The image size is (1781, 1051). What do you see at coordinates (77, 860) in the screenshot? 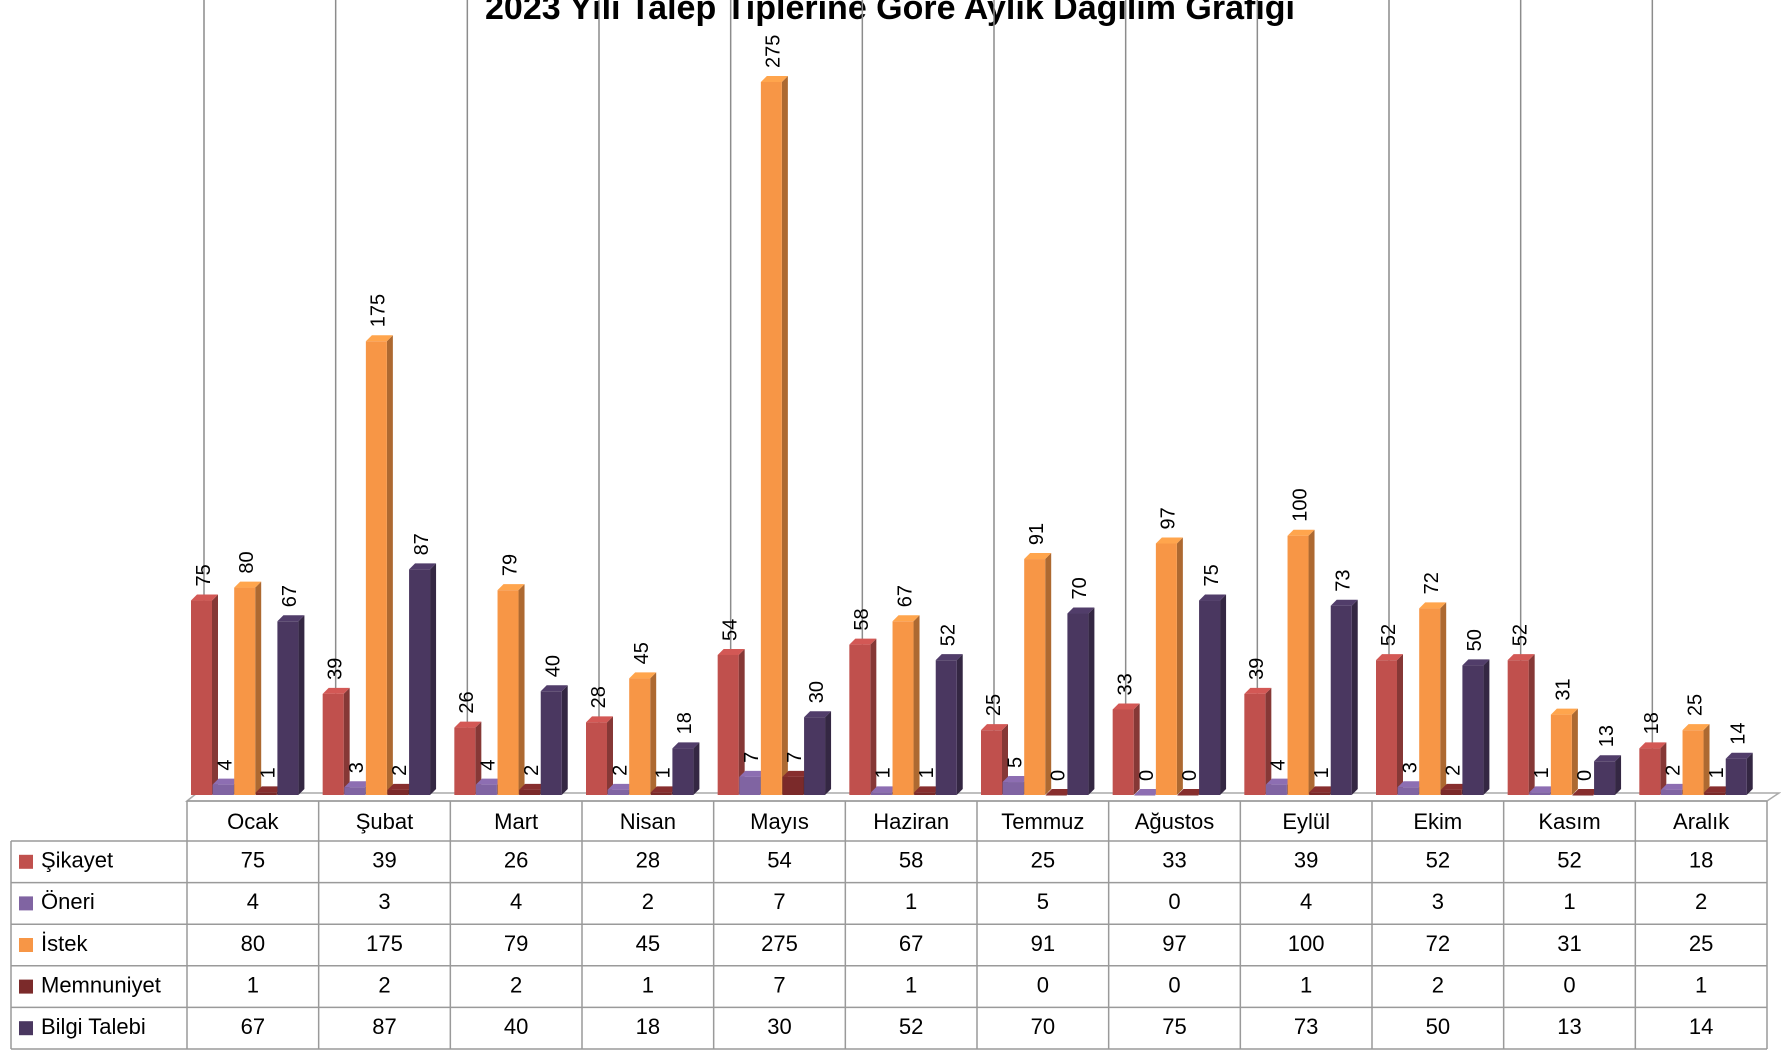
I see `legend-label: Şikayet` at bounding box center [77, 860].